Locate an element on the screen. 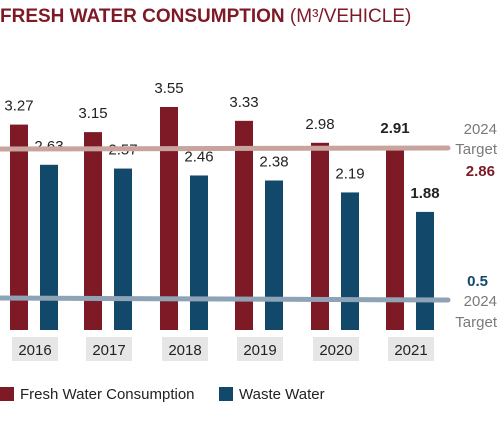 This screenshot has width=502, height=429. legend-swatch-waste is located at coordinates (226, 394).